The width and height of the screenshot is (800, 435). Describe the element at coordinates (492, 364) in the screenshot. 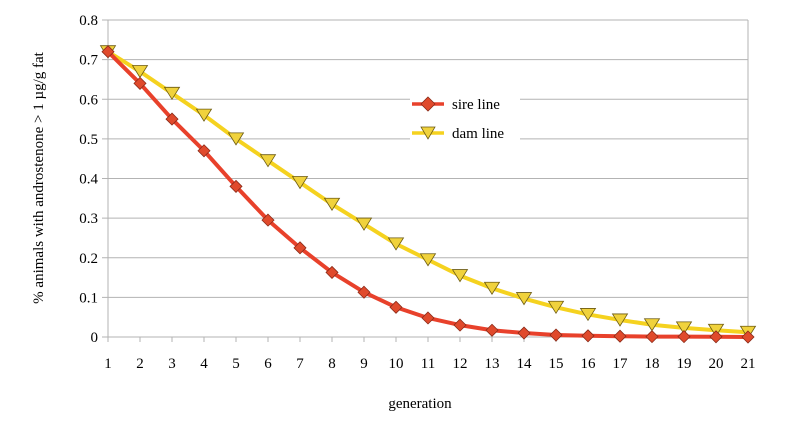

I see `x-tick-label-12: 13` at that location.